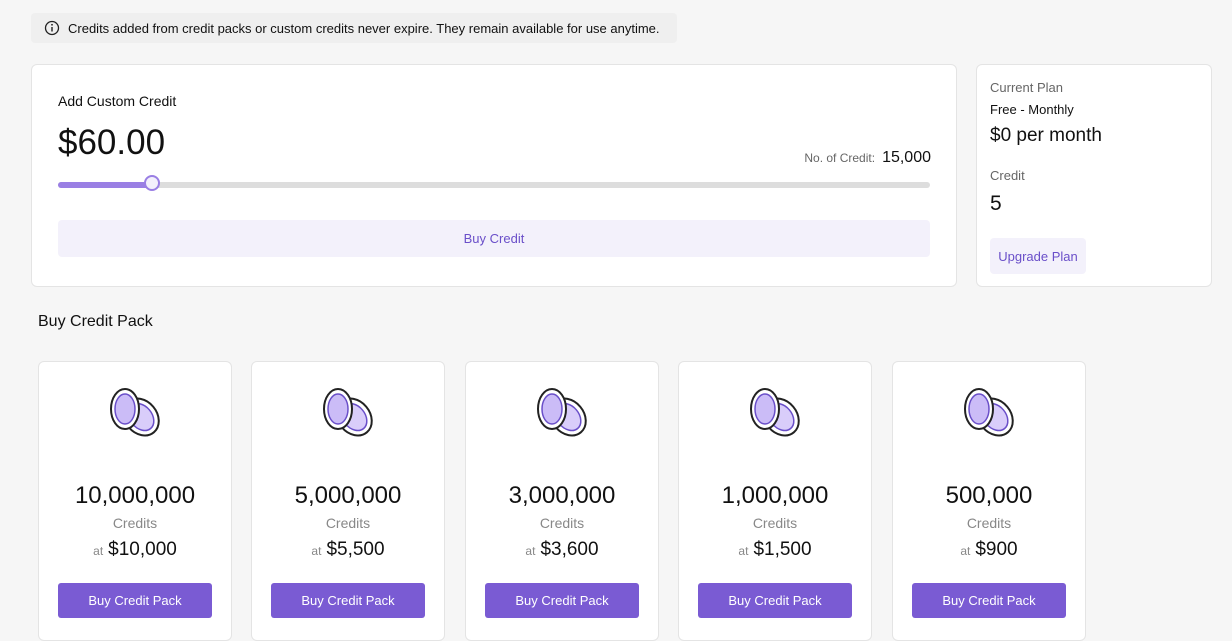 The image size is (1232, 641). I want to click on pack-price: $1,500, so click(782, 549).